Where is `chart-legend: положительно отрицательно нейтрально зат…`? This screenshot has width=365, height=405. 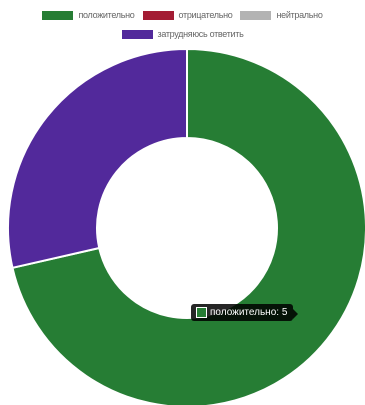
chart-legend: положительно отрицательно нейтрально зат… is located at coordinates (182, 27).